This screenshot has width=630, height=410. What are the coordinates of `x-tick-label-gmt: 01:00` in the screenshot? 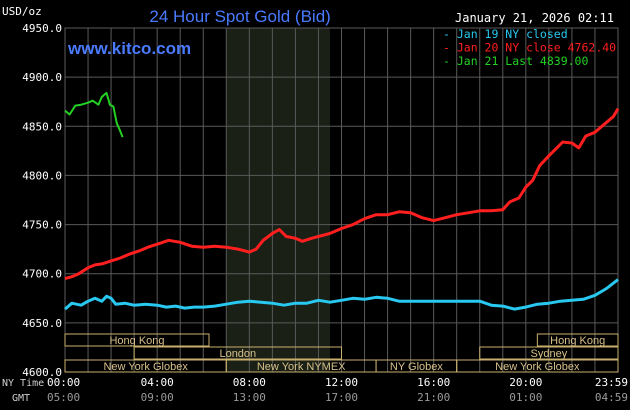 It's located at (525, 397).